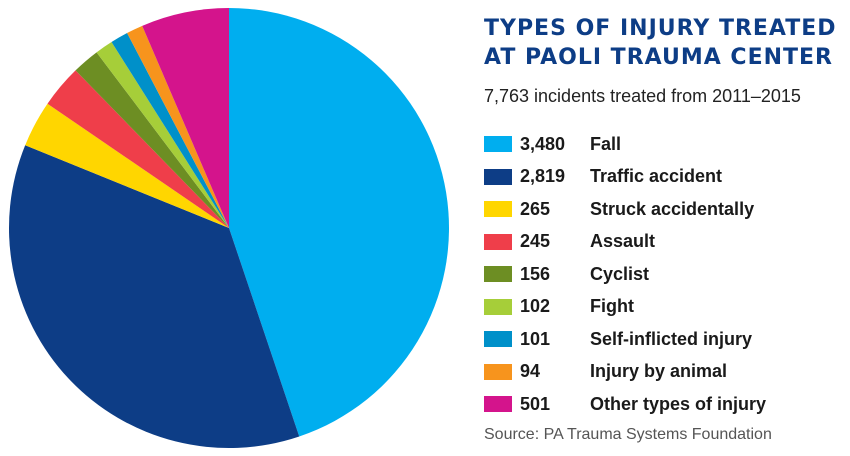 The height and width of the screenshot is (456, 850). I want to click on legend-value: 94, so click(530, 371).